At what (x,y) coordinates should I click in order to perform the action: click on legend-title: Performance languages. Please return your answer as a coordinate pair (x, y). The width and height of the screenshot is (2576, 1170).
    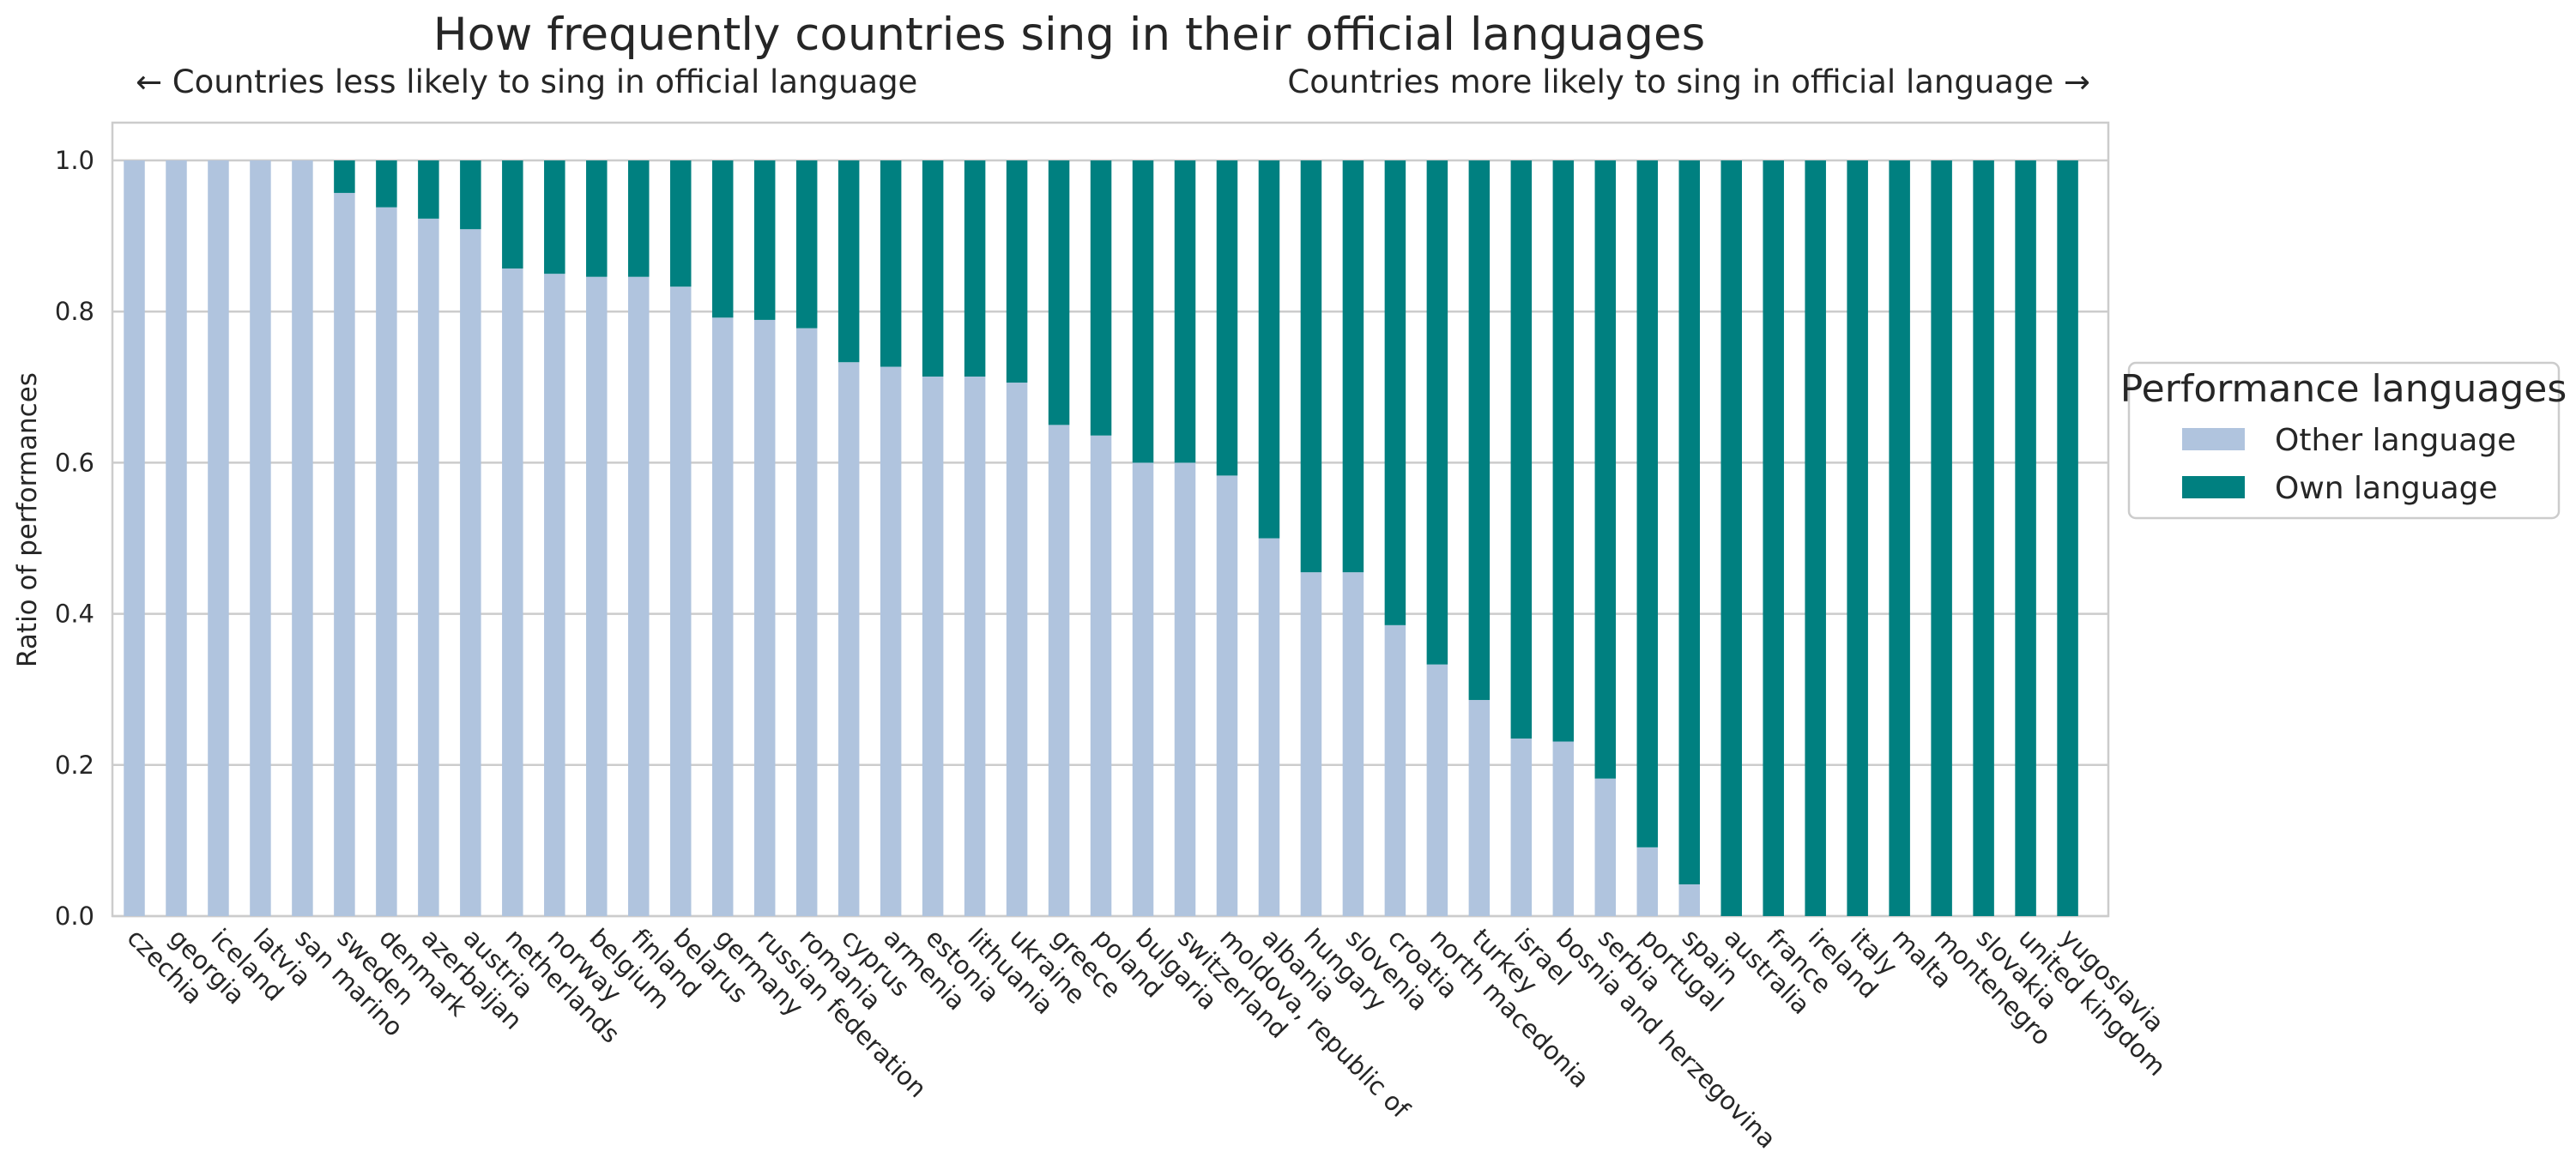
    Looking at the image, I should click on (2343, 389).